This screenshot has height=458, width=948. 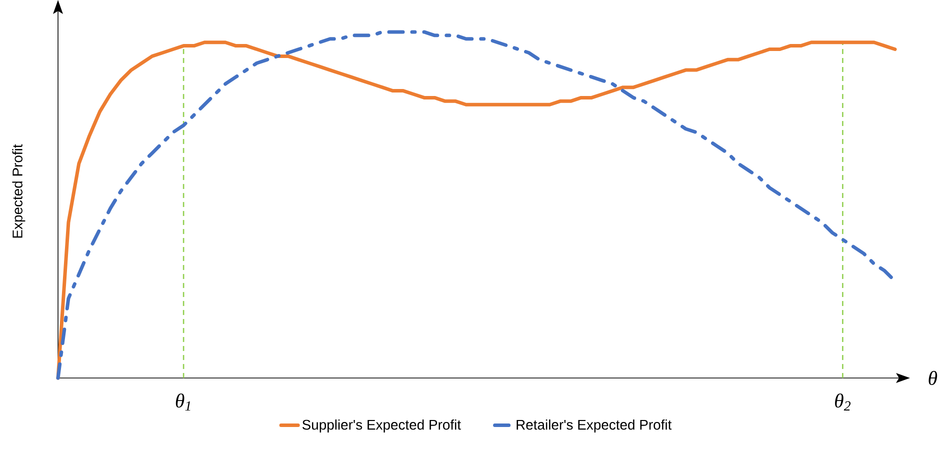 I want to click on legend-label: Retailer's Expected Profit, so click(x=594, y=425).